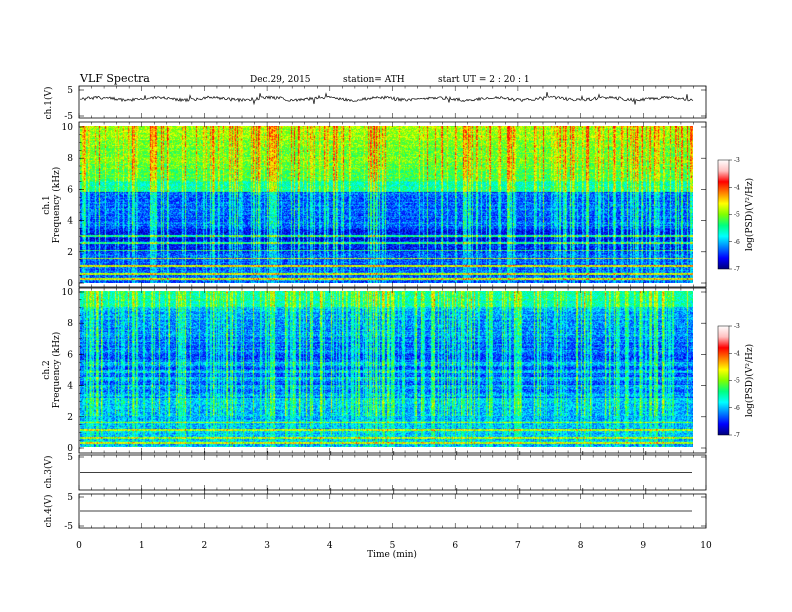 This screenshot has height=612, width=792. I want to click on cb1-tick-label: -5, so click(737, 215).